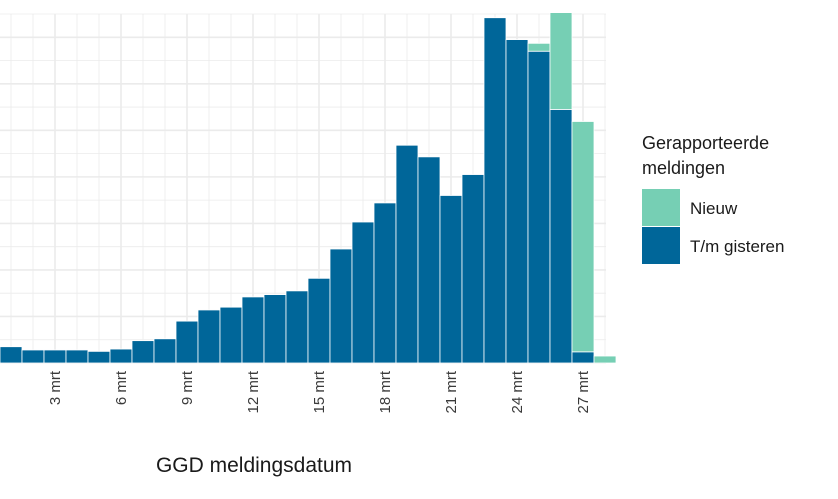 The height and width of the screenshot is (499, 838). I want to click on legend-title-line-2: meldingen, so click(683, 168).